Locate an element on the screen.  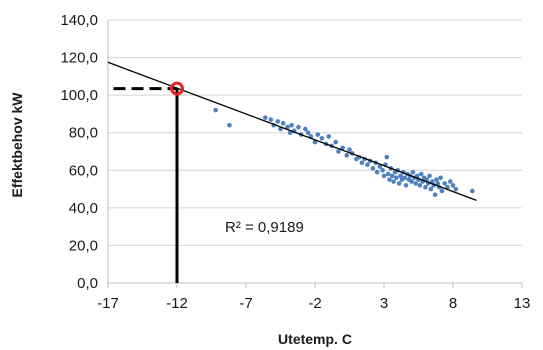
data-points is located at coordinates (344, 152).